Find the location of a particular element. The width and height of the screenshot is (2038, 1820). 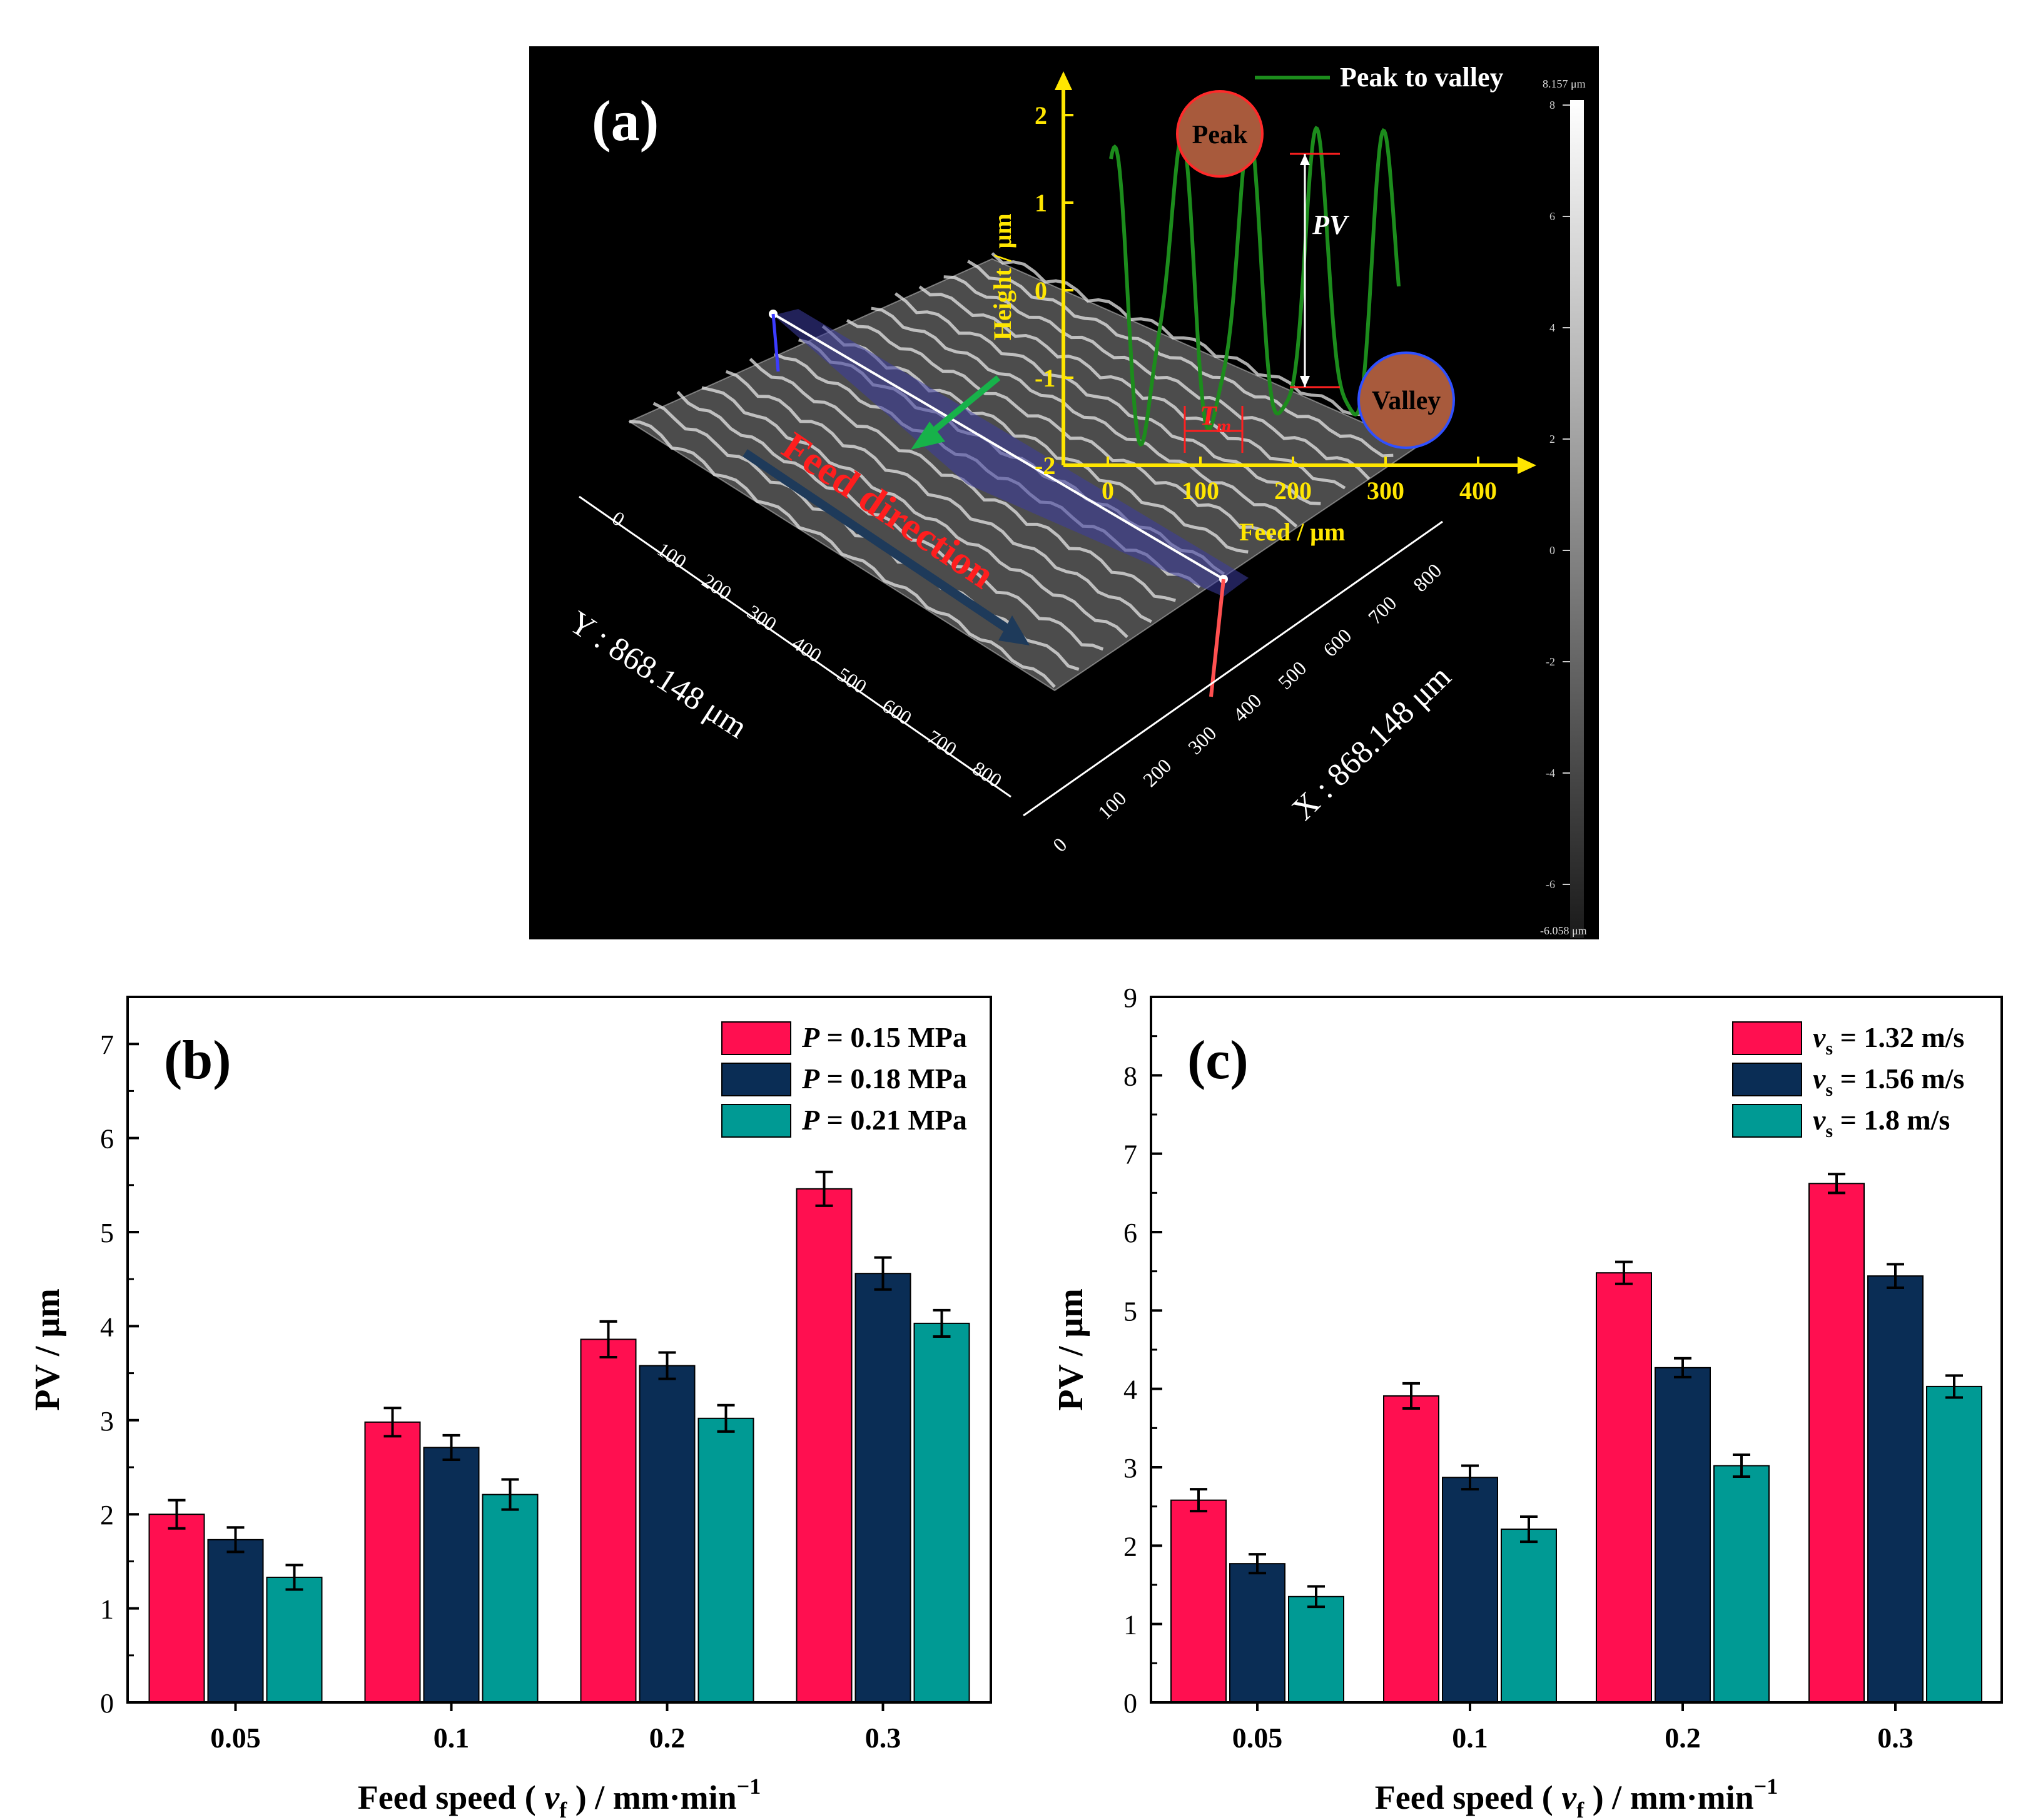

legend-value: = 1.8 m/s is located at coordinates (1891, 1120).